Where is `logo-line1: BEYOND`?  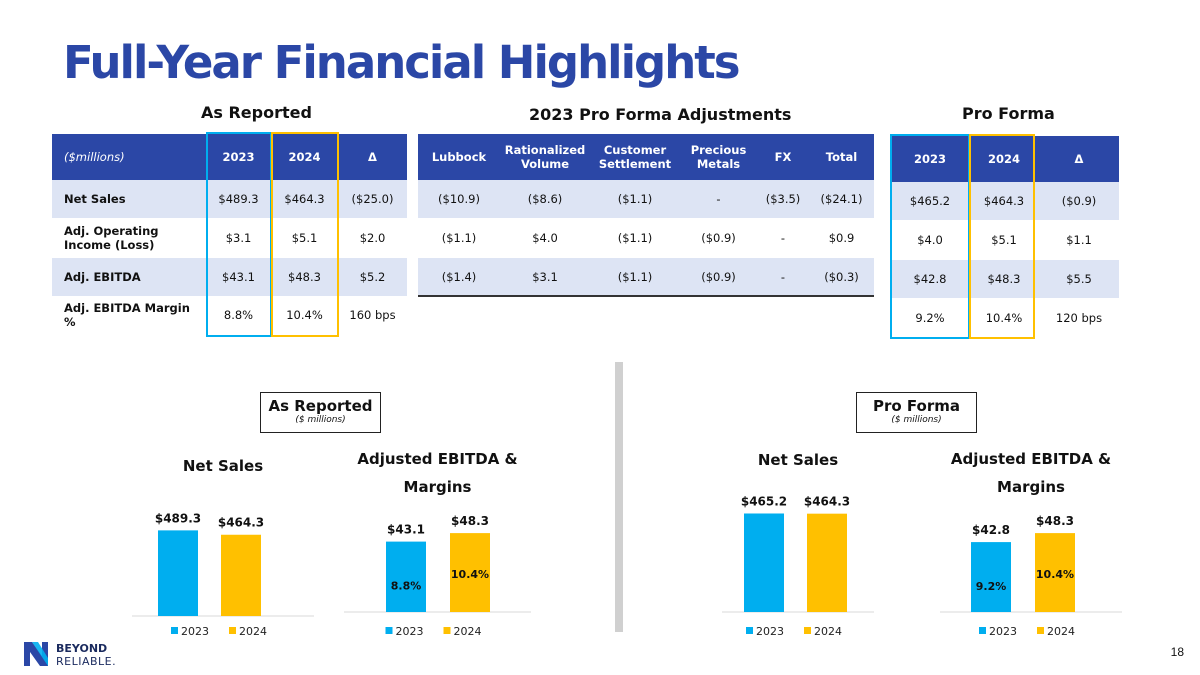 logo-line1: BEYOND is located at coordinates (81, 648).